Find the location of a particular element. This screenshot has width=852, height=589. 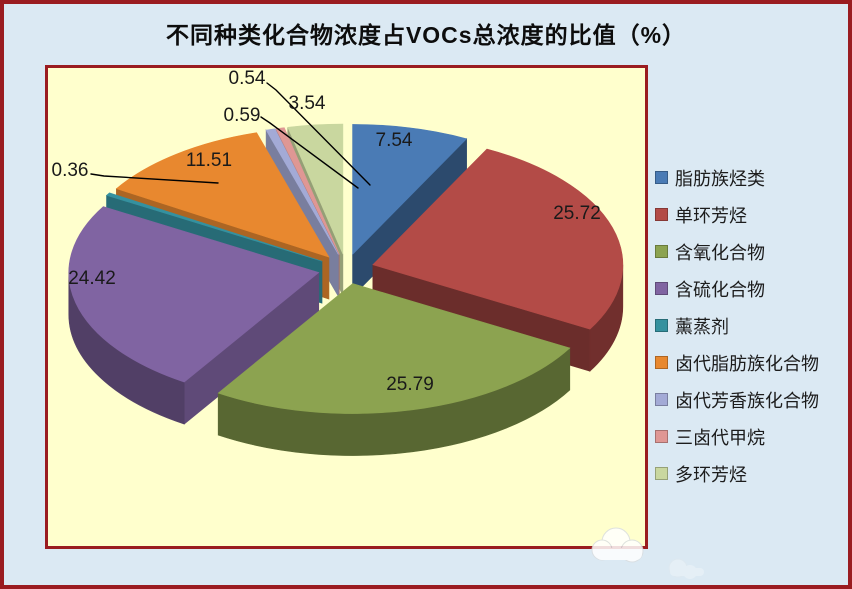

legend-item-4: 含硫化合物 is located at coordinates (751, 288).